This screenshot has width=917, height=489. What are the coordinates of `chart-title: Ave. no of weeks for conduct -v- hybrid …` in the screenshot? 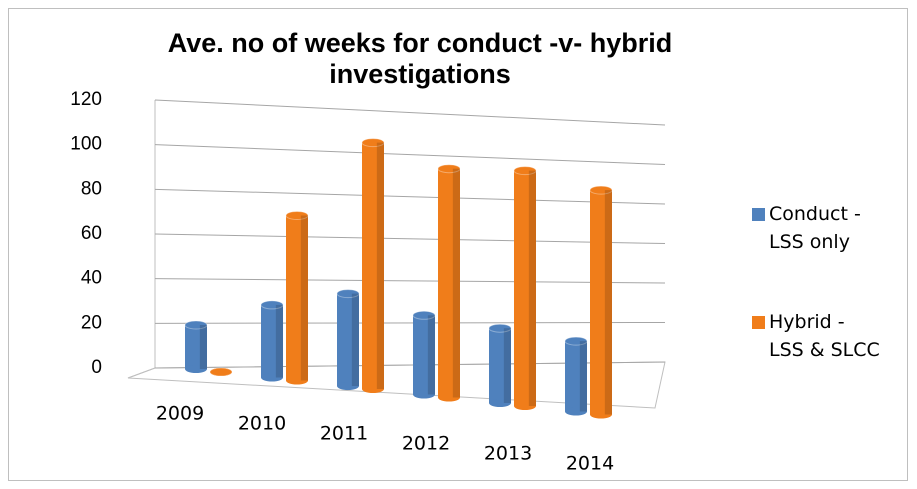 It's located at (420, 58).